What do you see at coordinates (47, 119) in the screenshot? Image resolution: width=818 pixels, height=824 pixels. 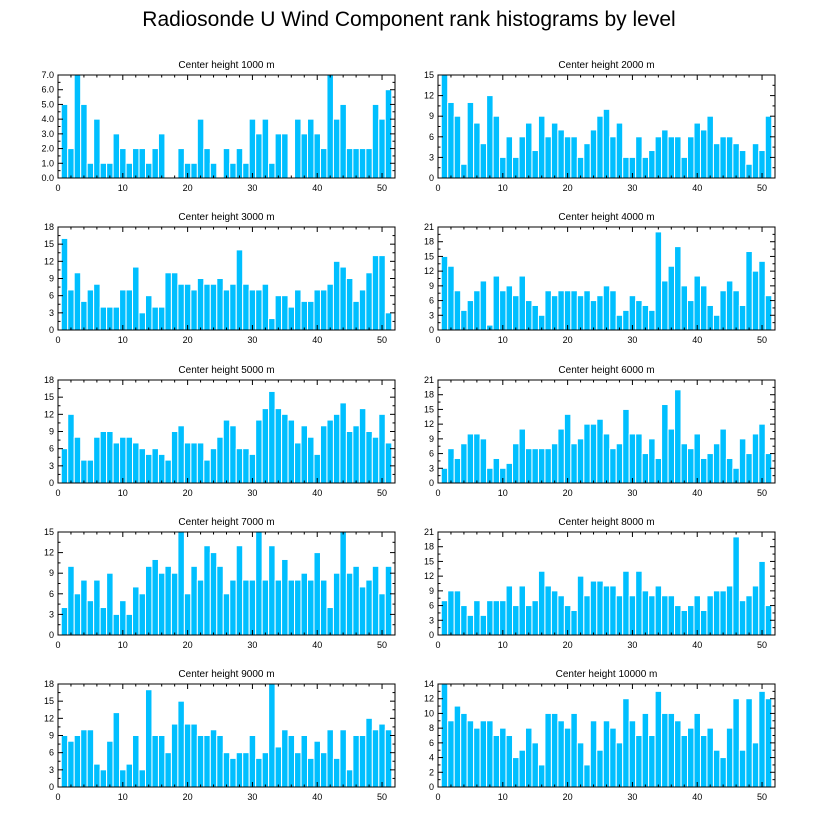 I see `y-tick-label: 4.0` at bounding box center [47, 119].